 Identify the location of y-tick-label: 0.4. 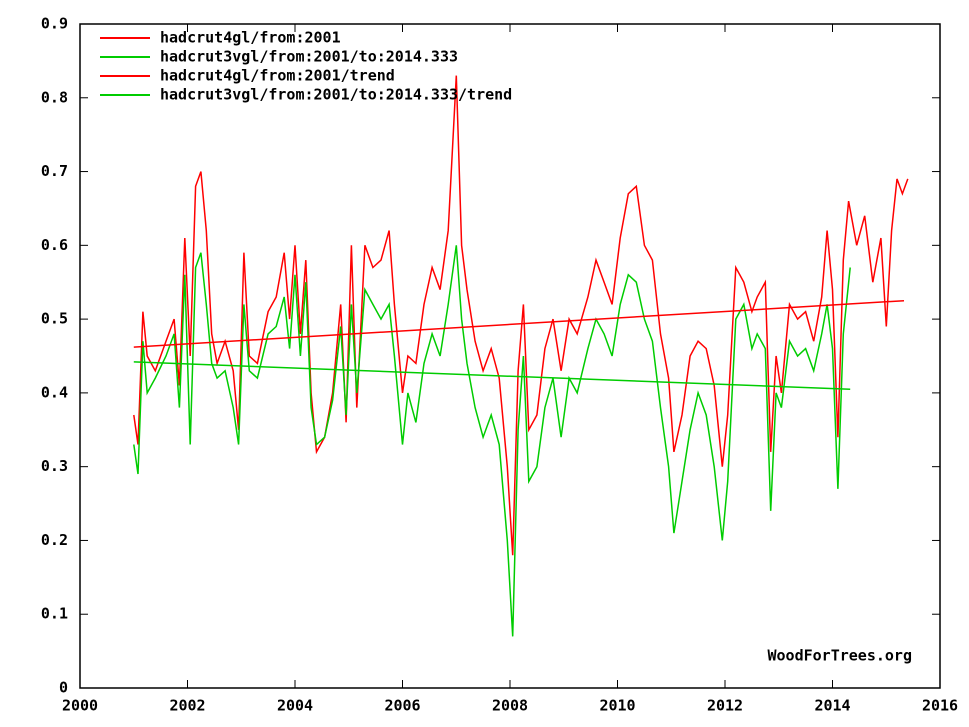
(54, 392).